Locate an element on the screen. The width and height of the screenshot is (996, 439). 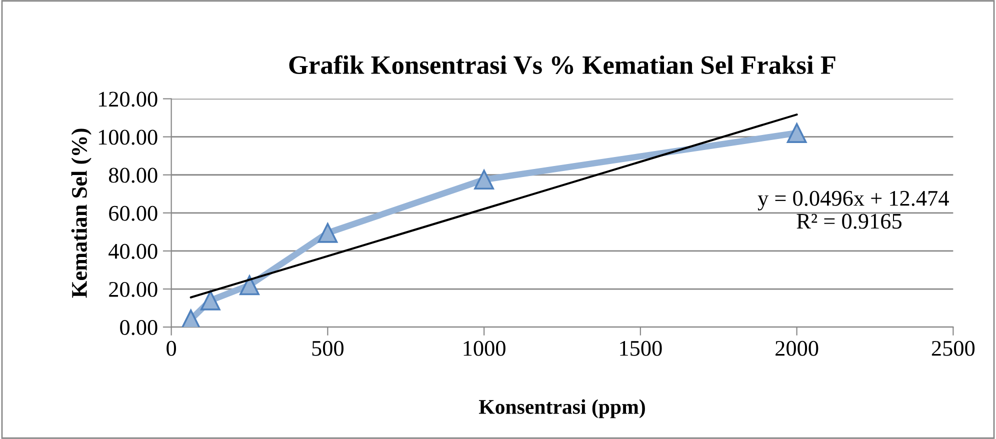
y-tick-label: 20.00 is located at coordinates (133, 290).